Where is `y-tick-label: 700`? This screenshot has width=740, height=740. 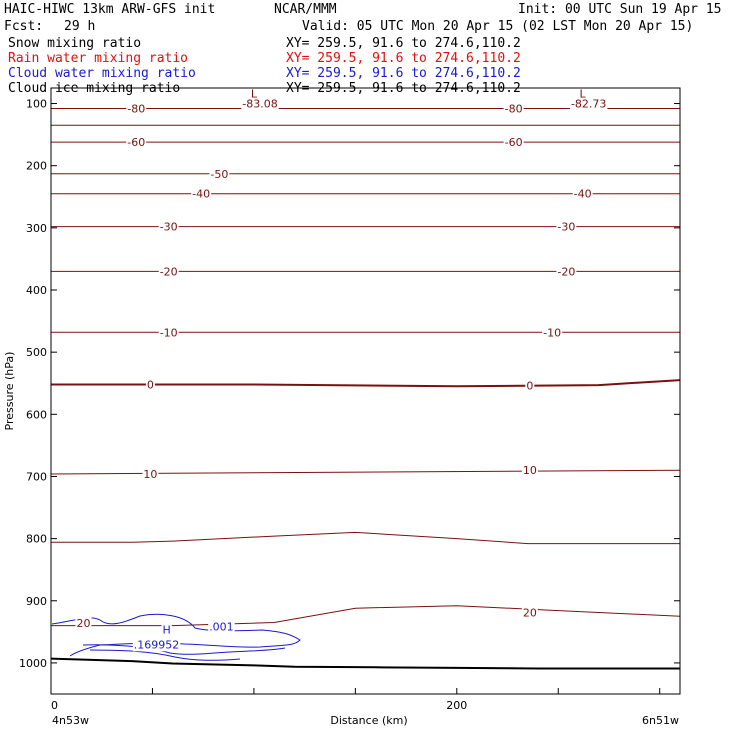 y-tick-label: 700 is located at coordinates (36, 476).